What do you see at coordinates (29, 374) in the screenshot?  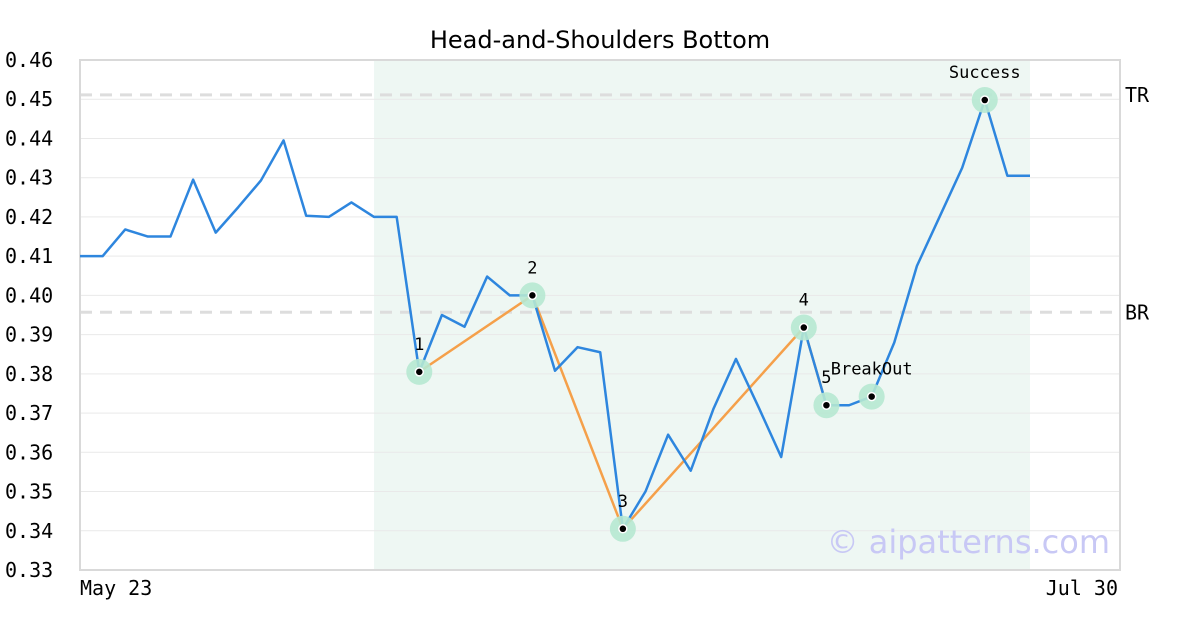 I see `y-tick-label: 0.38` at bounding box center [29, 374].